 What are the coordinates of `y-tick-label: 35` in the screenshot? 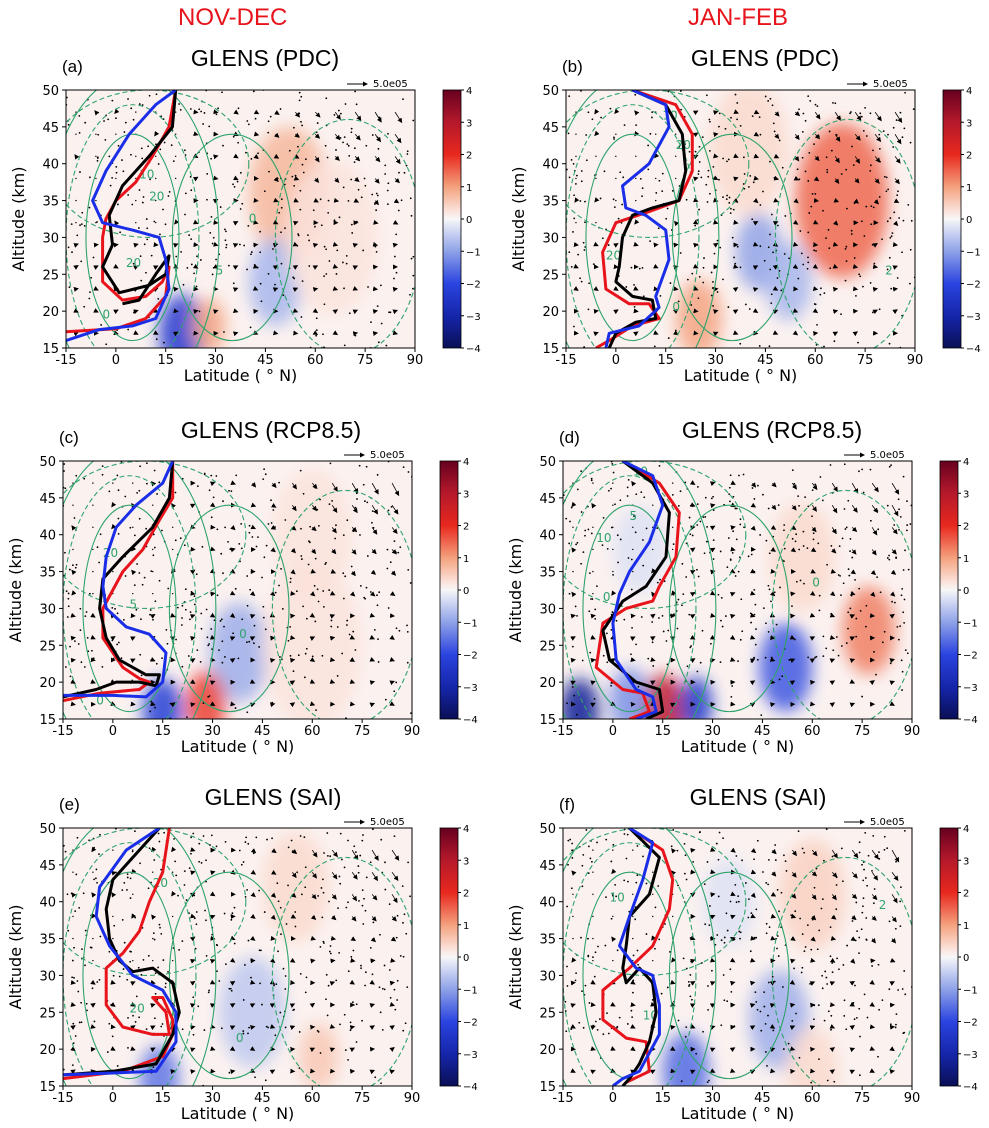 It's located at (547, 573).